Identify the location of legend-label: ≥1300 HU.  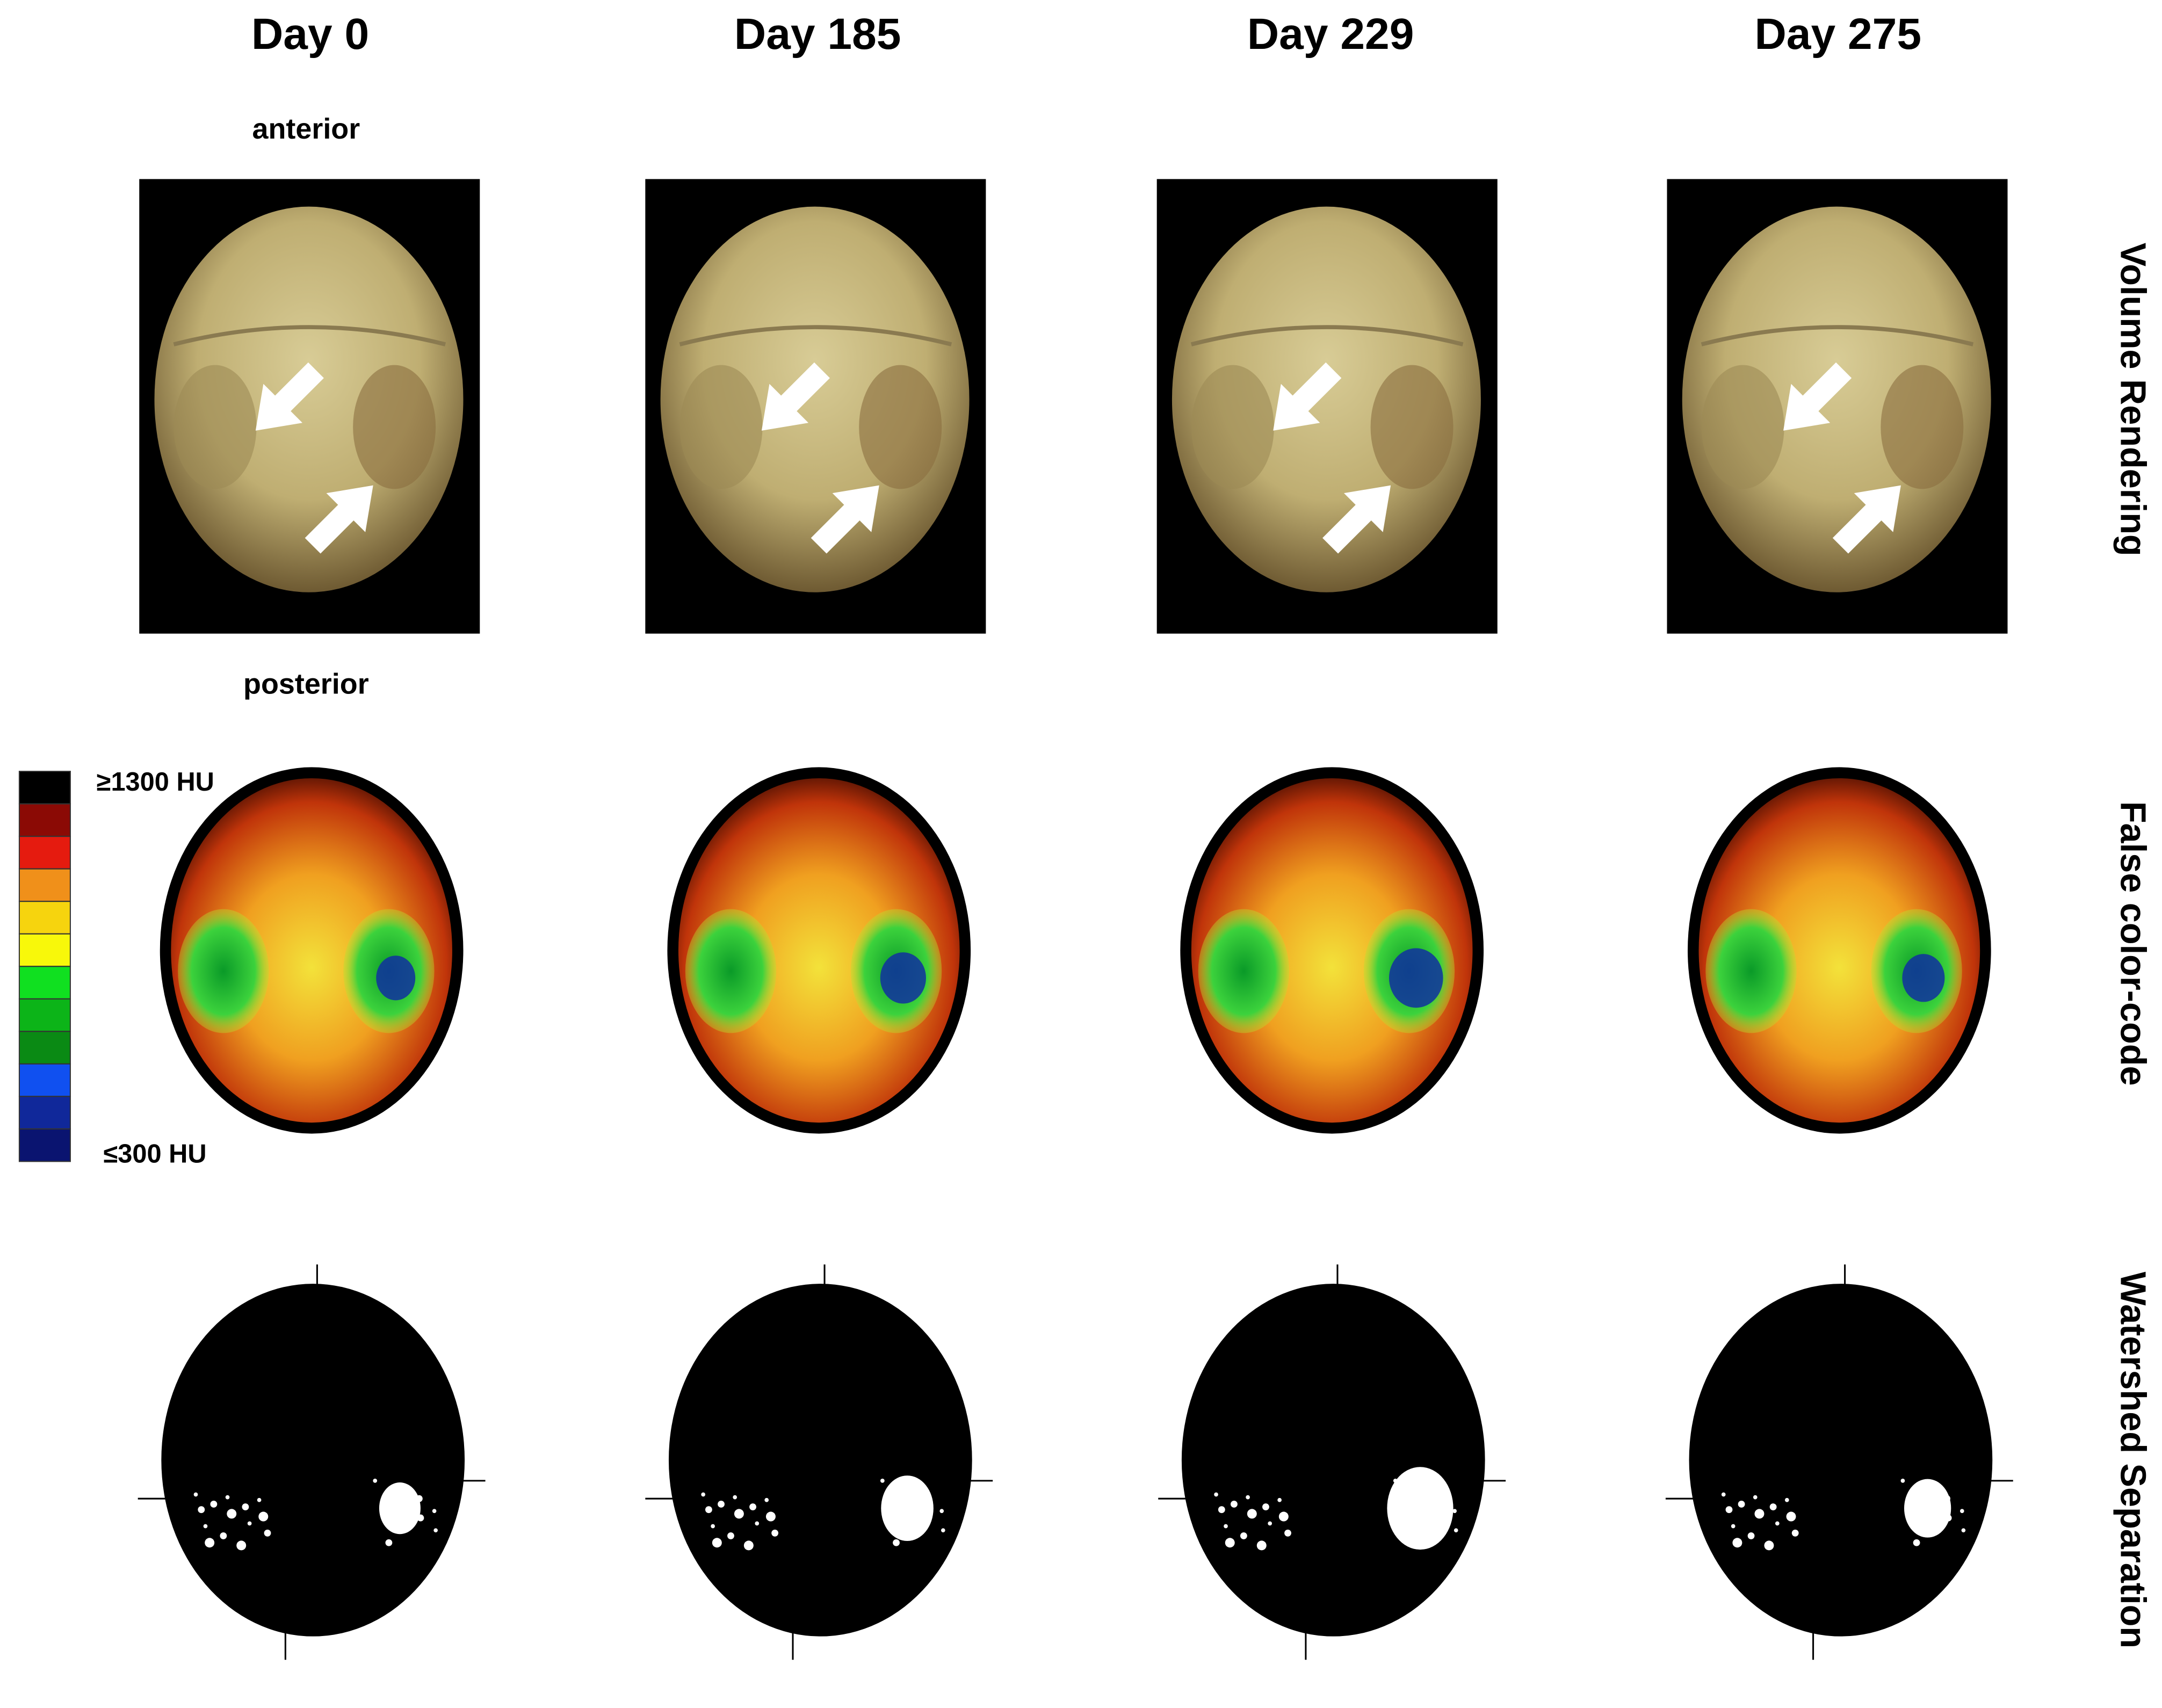
(155, 782).